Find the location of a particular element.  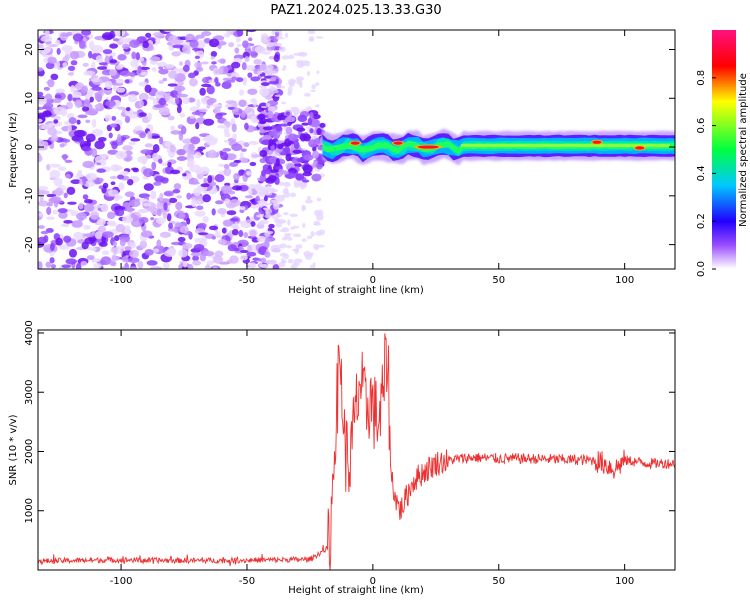

colorbar-tick-label: 0.2 is located at coordinates (701, 221).